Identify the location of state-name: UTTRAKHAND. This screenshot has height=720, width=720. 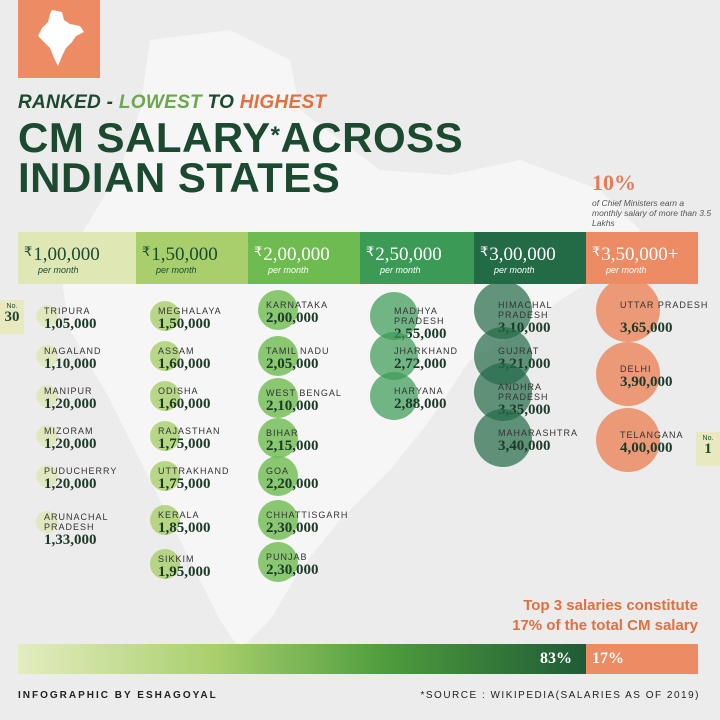
(194, 471).